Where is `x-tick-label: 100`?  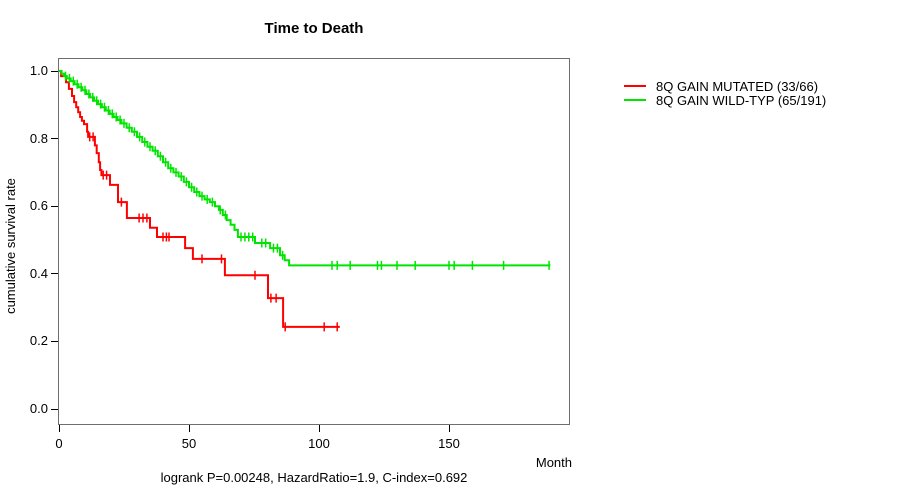 x-tick-label: 100 is located at coordinates (319, 443).